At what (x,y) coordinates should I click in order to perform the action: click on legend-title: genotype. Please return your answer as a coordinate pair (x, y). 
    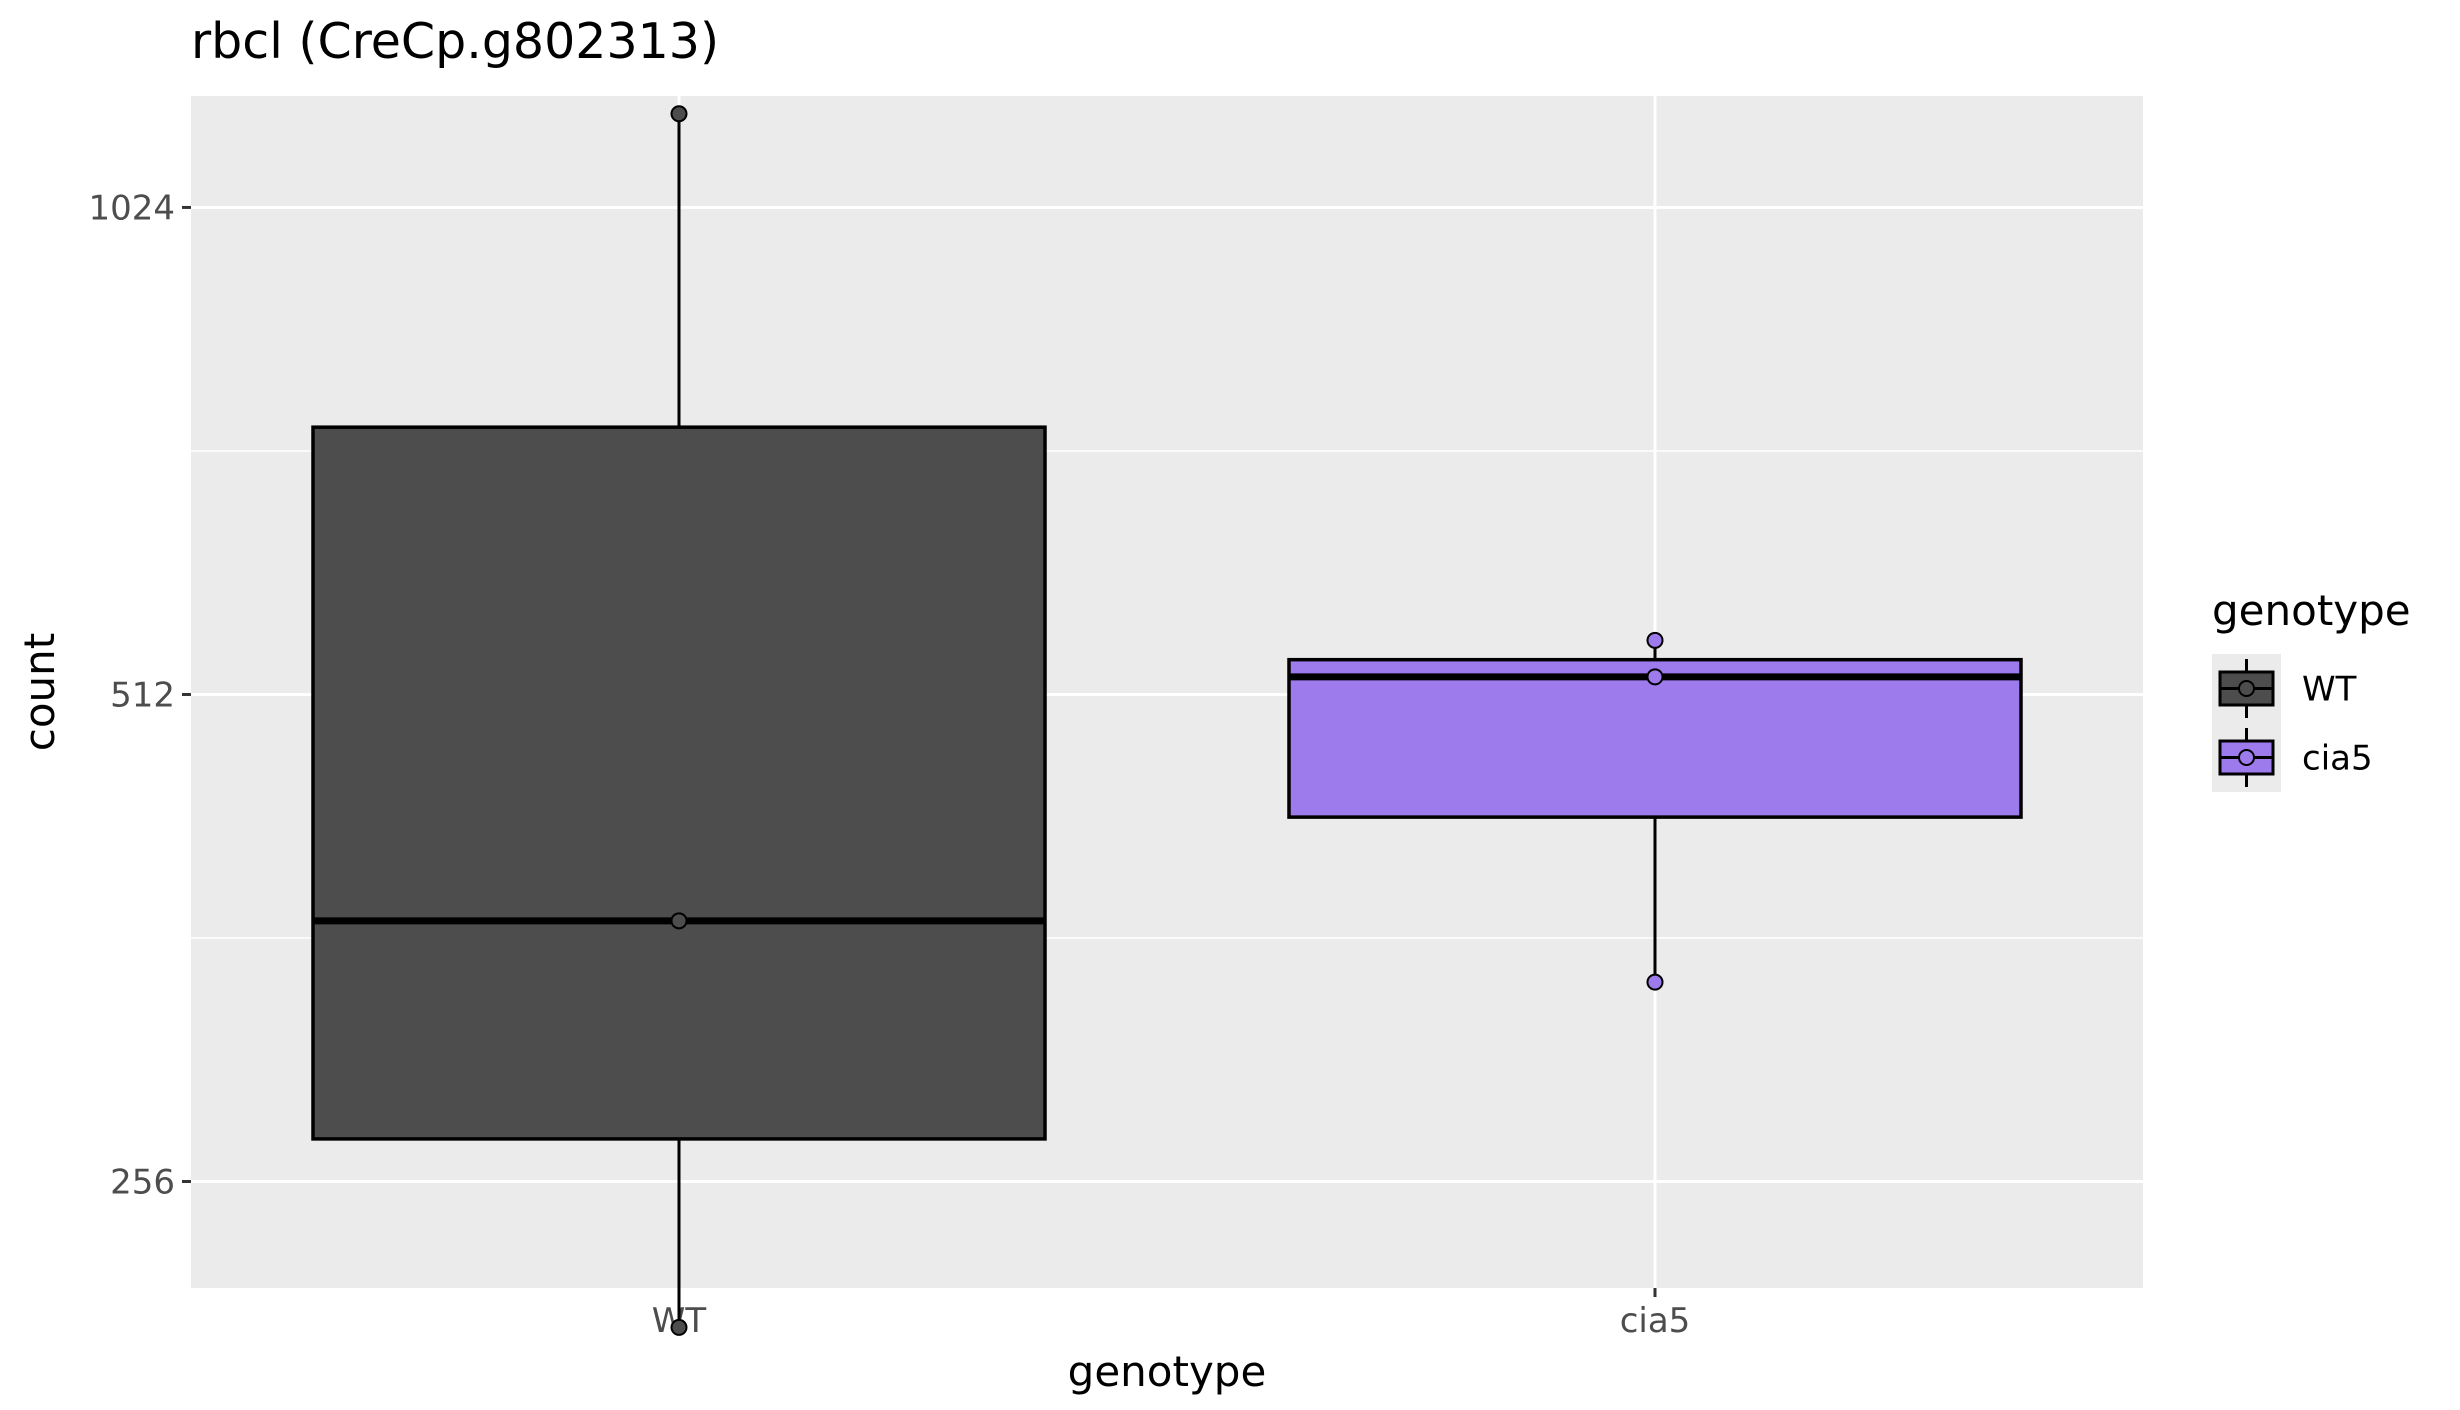
    Looking at the image, I should click on (2311, 610).